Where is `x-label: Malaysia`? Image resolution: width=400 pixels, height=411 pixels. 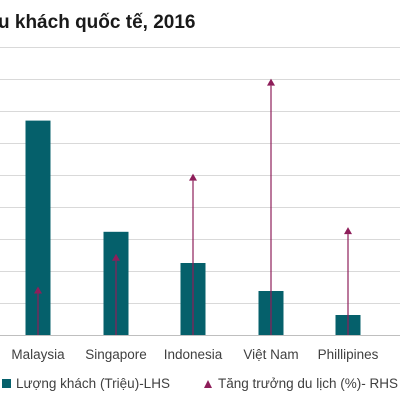
x-label: Malaysia is located at coordinates (38, 354).